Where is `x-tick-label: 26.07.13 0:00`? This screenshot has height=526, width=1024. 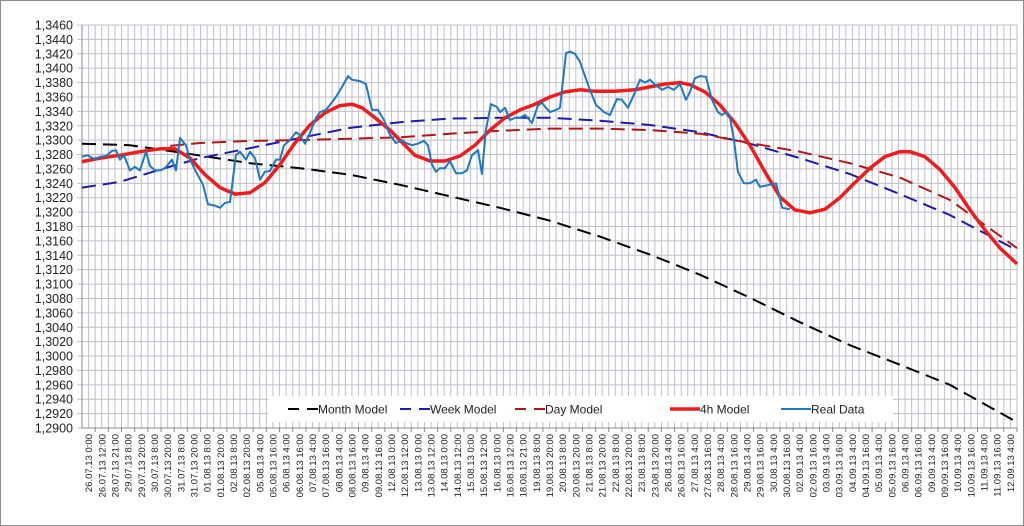 x-tick-label: 26.07.13 0:00 is located at coordinates (89, 463).